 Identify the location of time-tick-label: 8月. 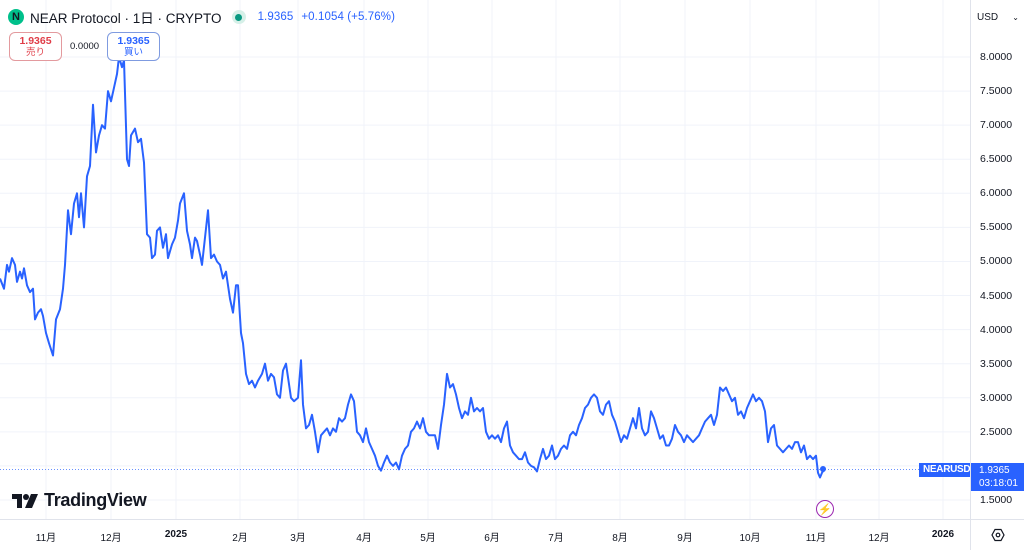
(620, 538).